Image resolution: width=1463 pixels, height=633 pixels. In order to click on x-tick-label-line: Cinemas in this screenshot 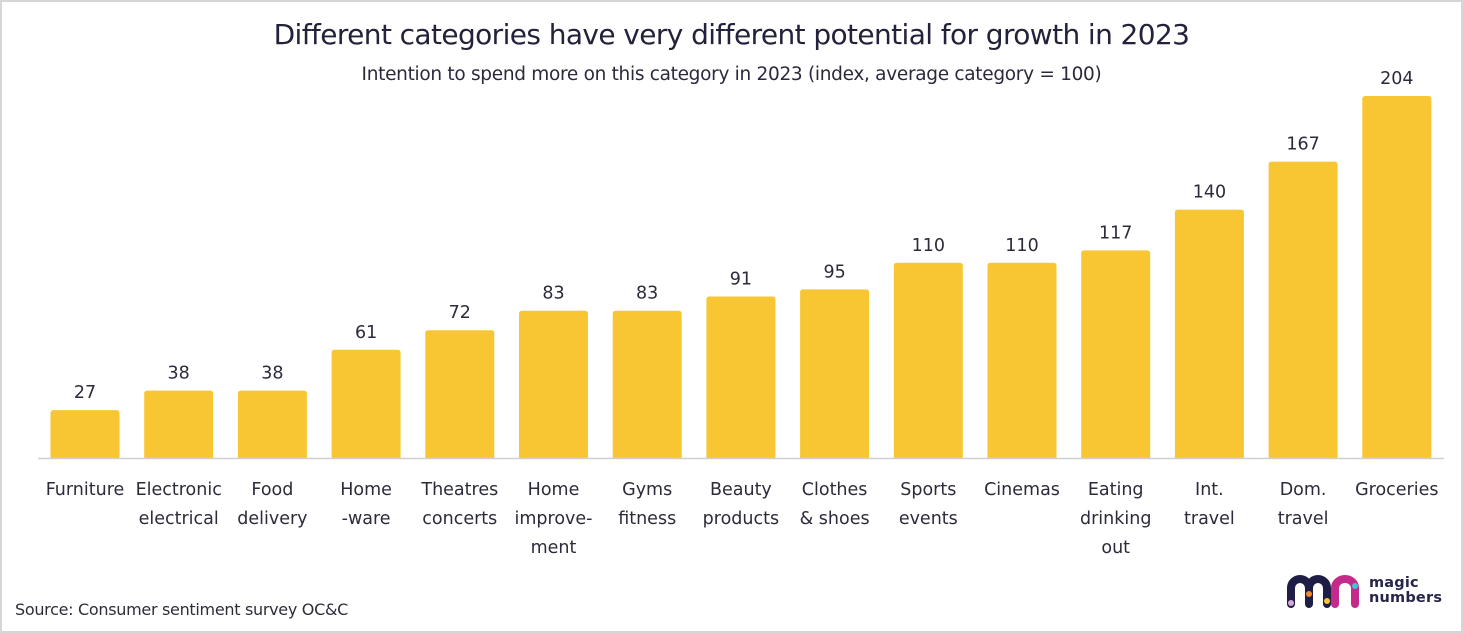, I will do `click(1022, 490)`.